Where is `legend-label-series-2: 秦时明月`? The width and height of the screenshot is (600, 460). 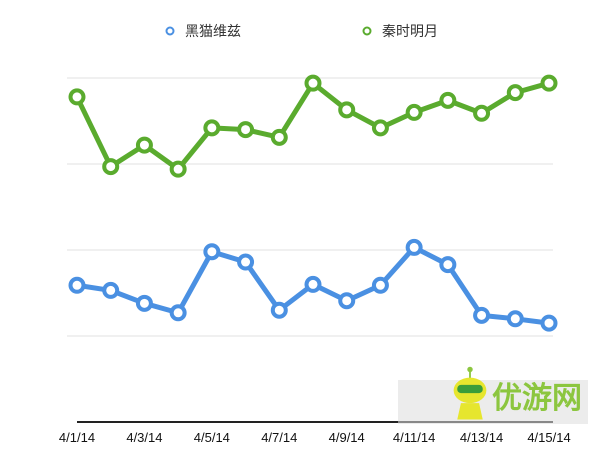
legend-label-series-2: 秦时明月 is located at coordinates (410, 32).